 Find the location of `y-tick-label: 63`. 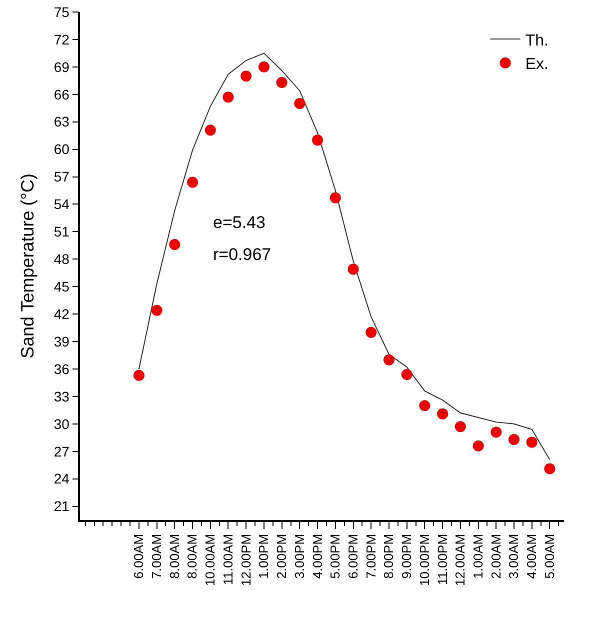

y-tick-label: 63 is located at coordinates (62, 122).